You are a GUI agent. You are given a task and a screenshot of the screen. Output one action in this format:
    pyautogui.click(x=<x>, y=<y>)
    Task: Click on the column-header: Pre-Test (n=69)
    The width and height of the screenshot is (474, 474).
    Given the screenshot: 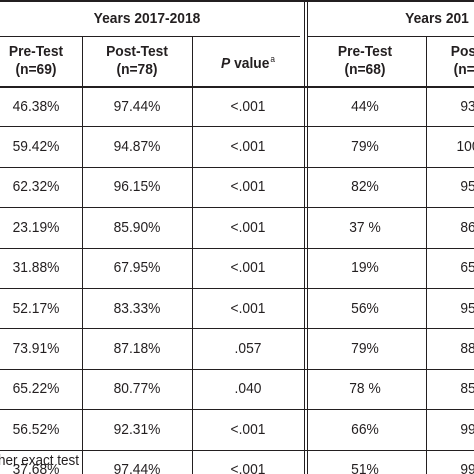 What is the action you would take?
    pyautogui.click(x=39, y=61)
    